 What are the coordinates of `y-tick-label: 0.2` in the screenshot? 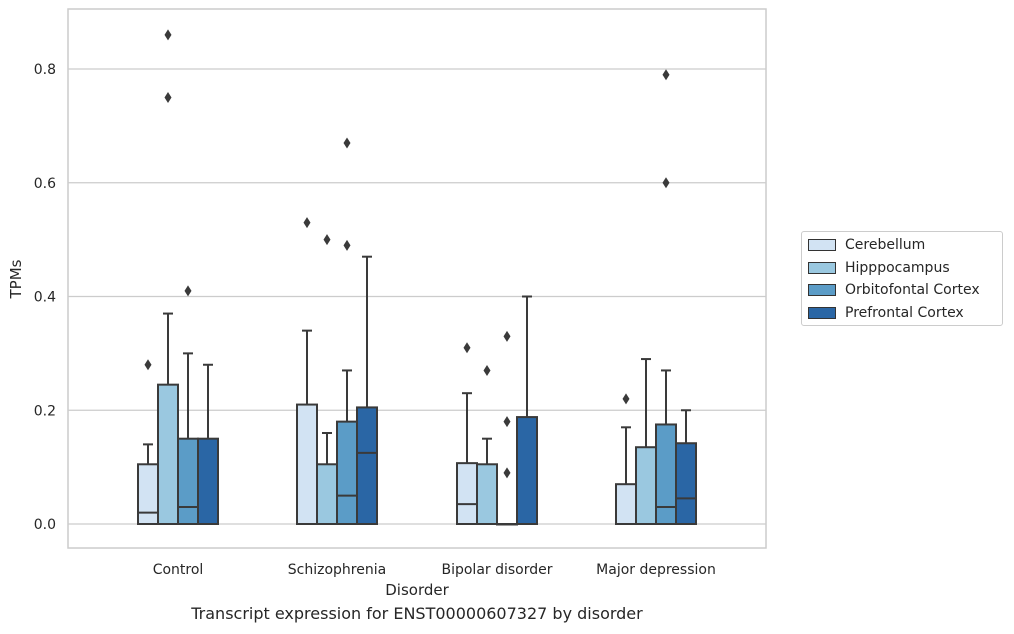 It's located at (45, 411).